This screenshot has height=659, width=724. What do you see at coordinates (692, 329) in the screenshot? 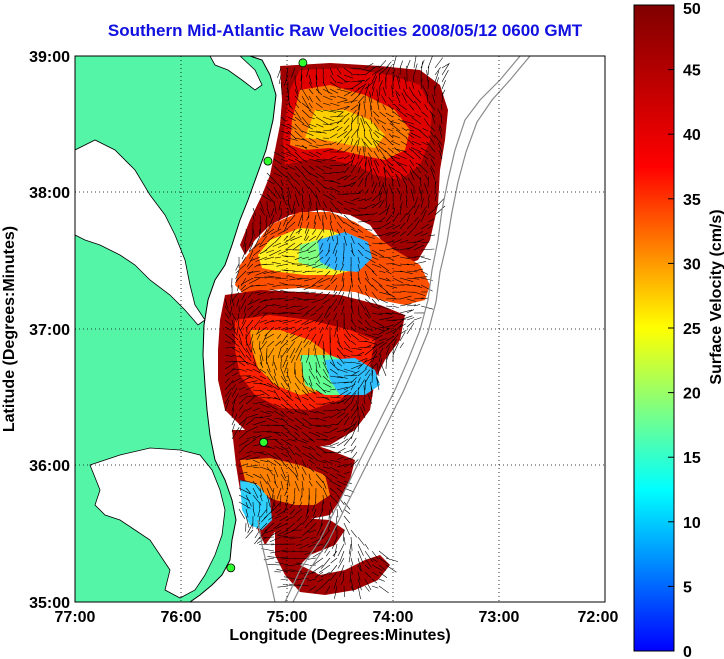
I see `colorbar-tick-label: 25` at bounding box center [692, 329].